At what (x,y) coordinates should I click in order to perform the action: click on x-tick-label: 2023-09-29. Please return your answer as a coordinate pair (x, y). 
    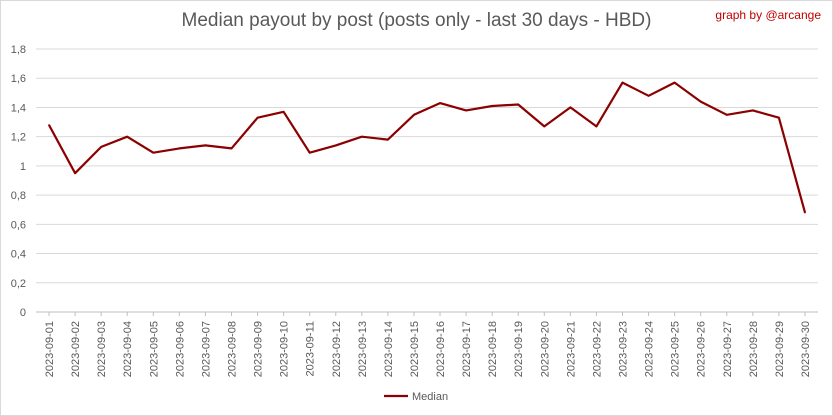
    Looking at the image, I should click on (780, 349).